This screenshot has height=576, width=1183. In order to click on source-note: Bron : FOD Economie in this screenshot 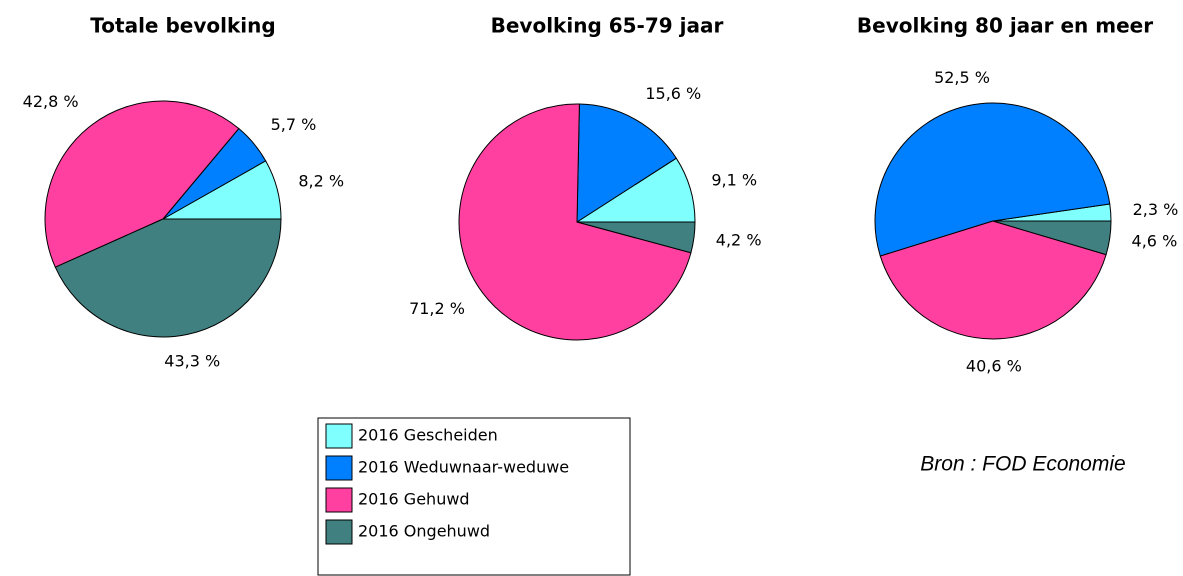, I will do `click(1022, 464)`.